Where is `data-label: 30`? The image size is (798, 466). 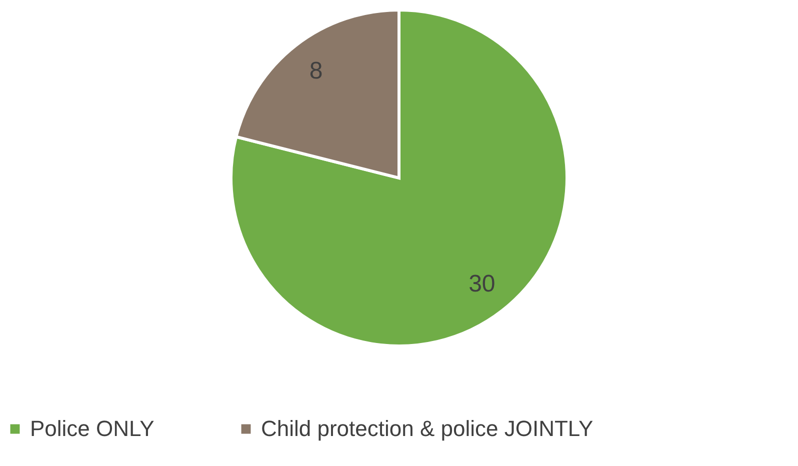 data-label: 30 is located at coordinates (482, 284).